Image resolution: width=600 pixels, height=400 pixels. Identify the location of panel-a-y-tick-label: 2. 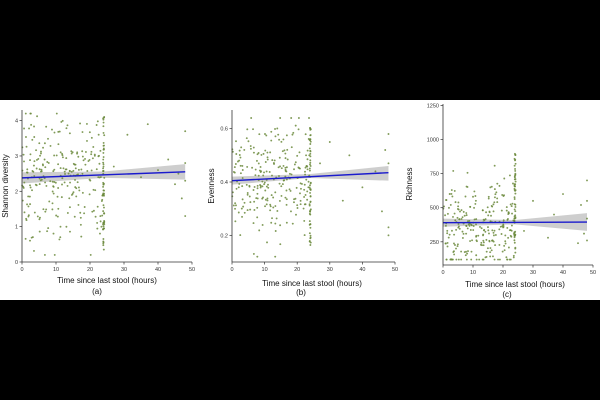
(16, 192).